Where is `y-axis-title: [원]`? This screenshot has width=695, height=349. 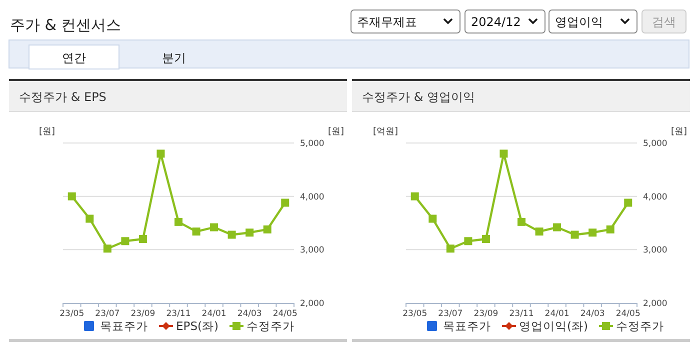 y-axis-title: [원] is located at coordinates (46, 132).